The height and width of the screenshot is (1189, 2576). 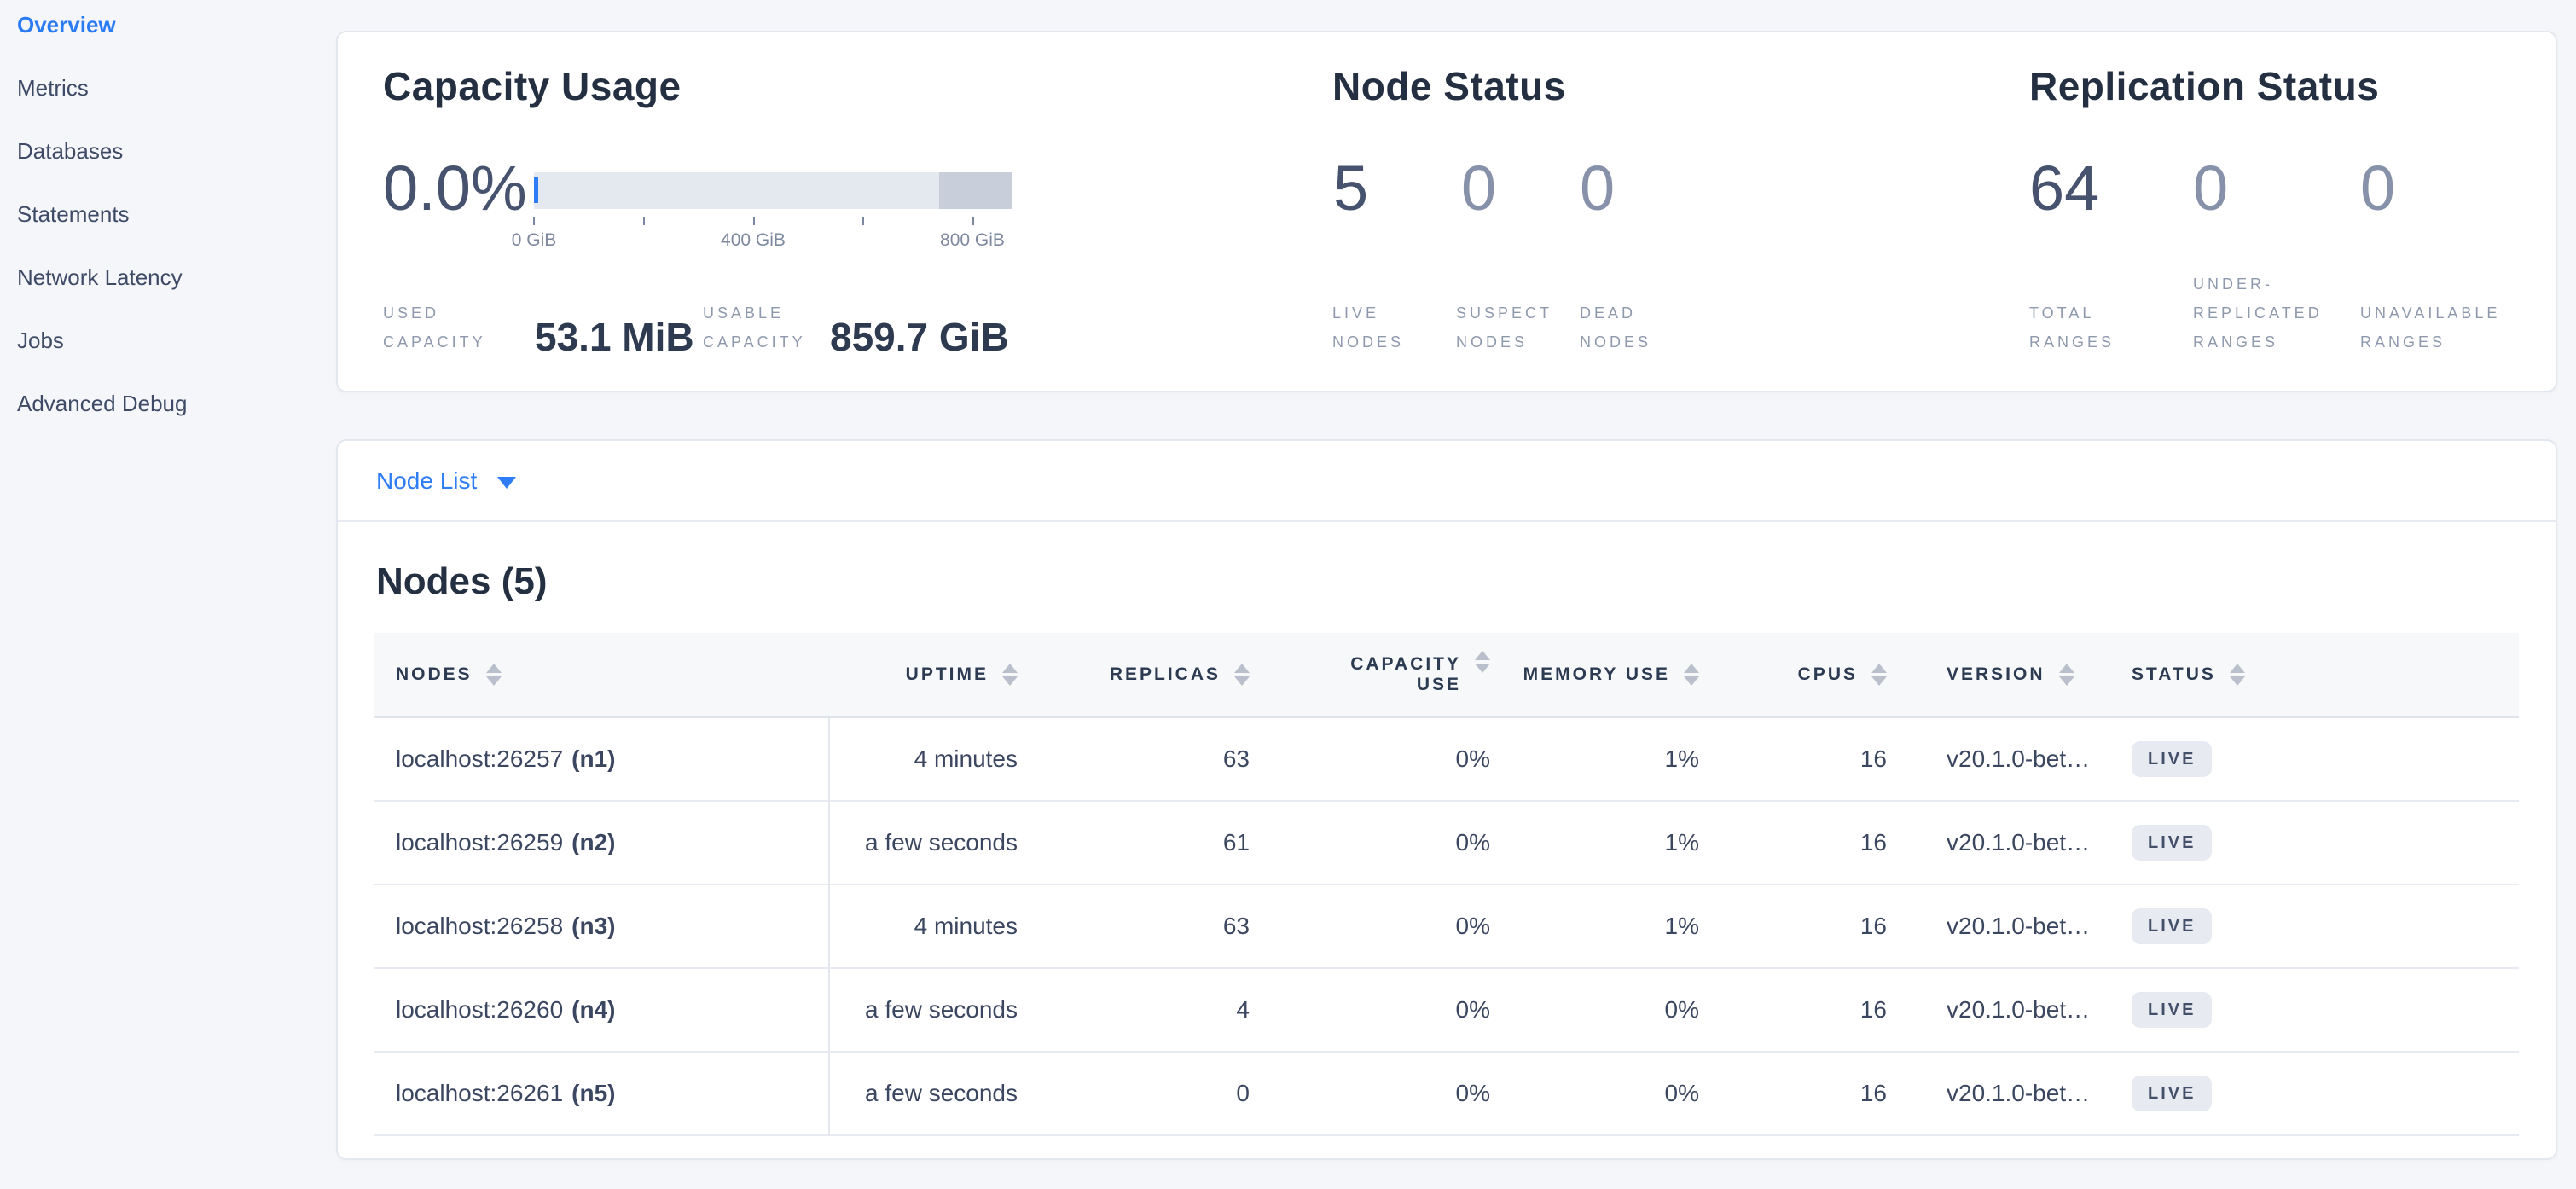 What do you see at coordinates (1447, 481) in the screenshot?
I see `node-list-selector-bar: Node List` at bounding box center [1447, 481].